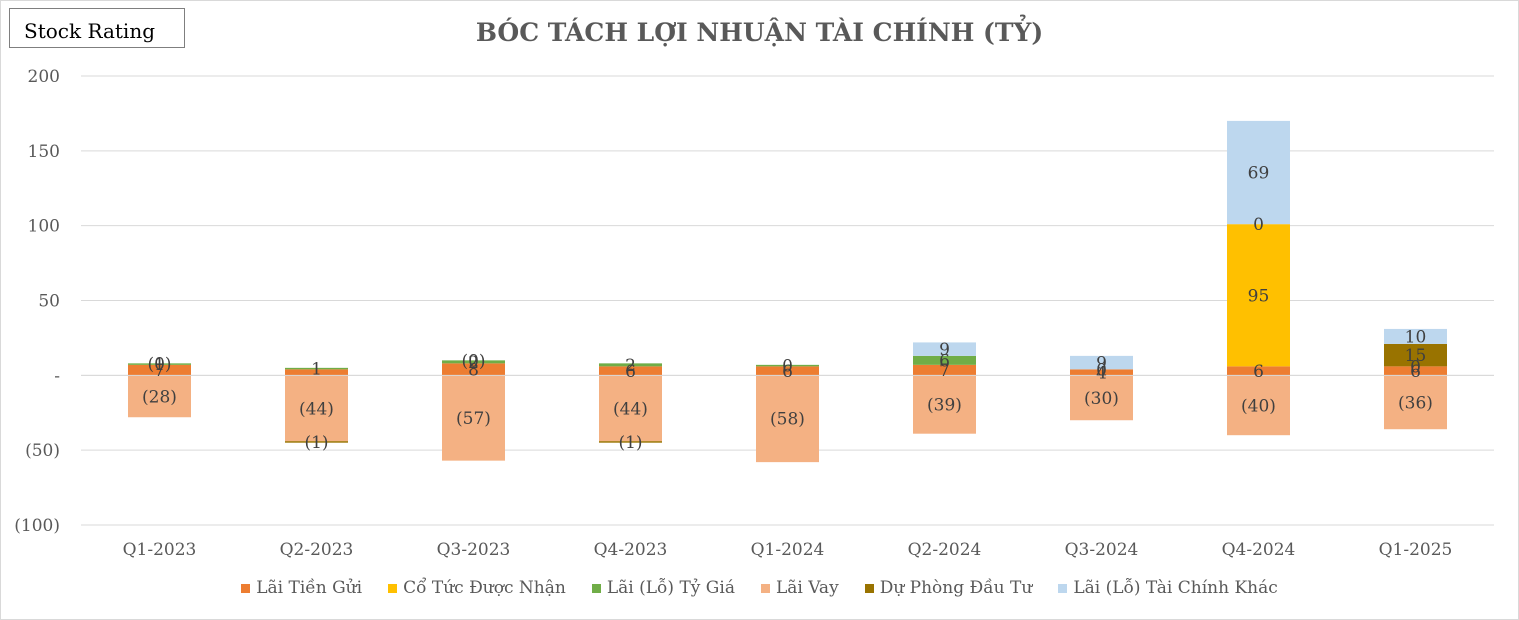 The height and width of the screenshot is (620, 1519). I want to click on data-label: 4, so click(1101, 373).